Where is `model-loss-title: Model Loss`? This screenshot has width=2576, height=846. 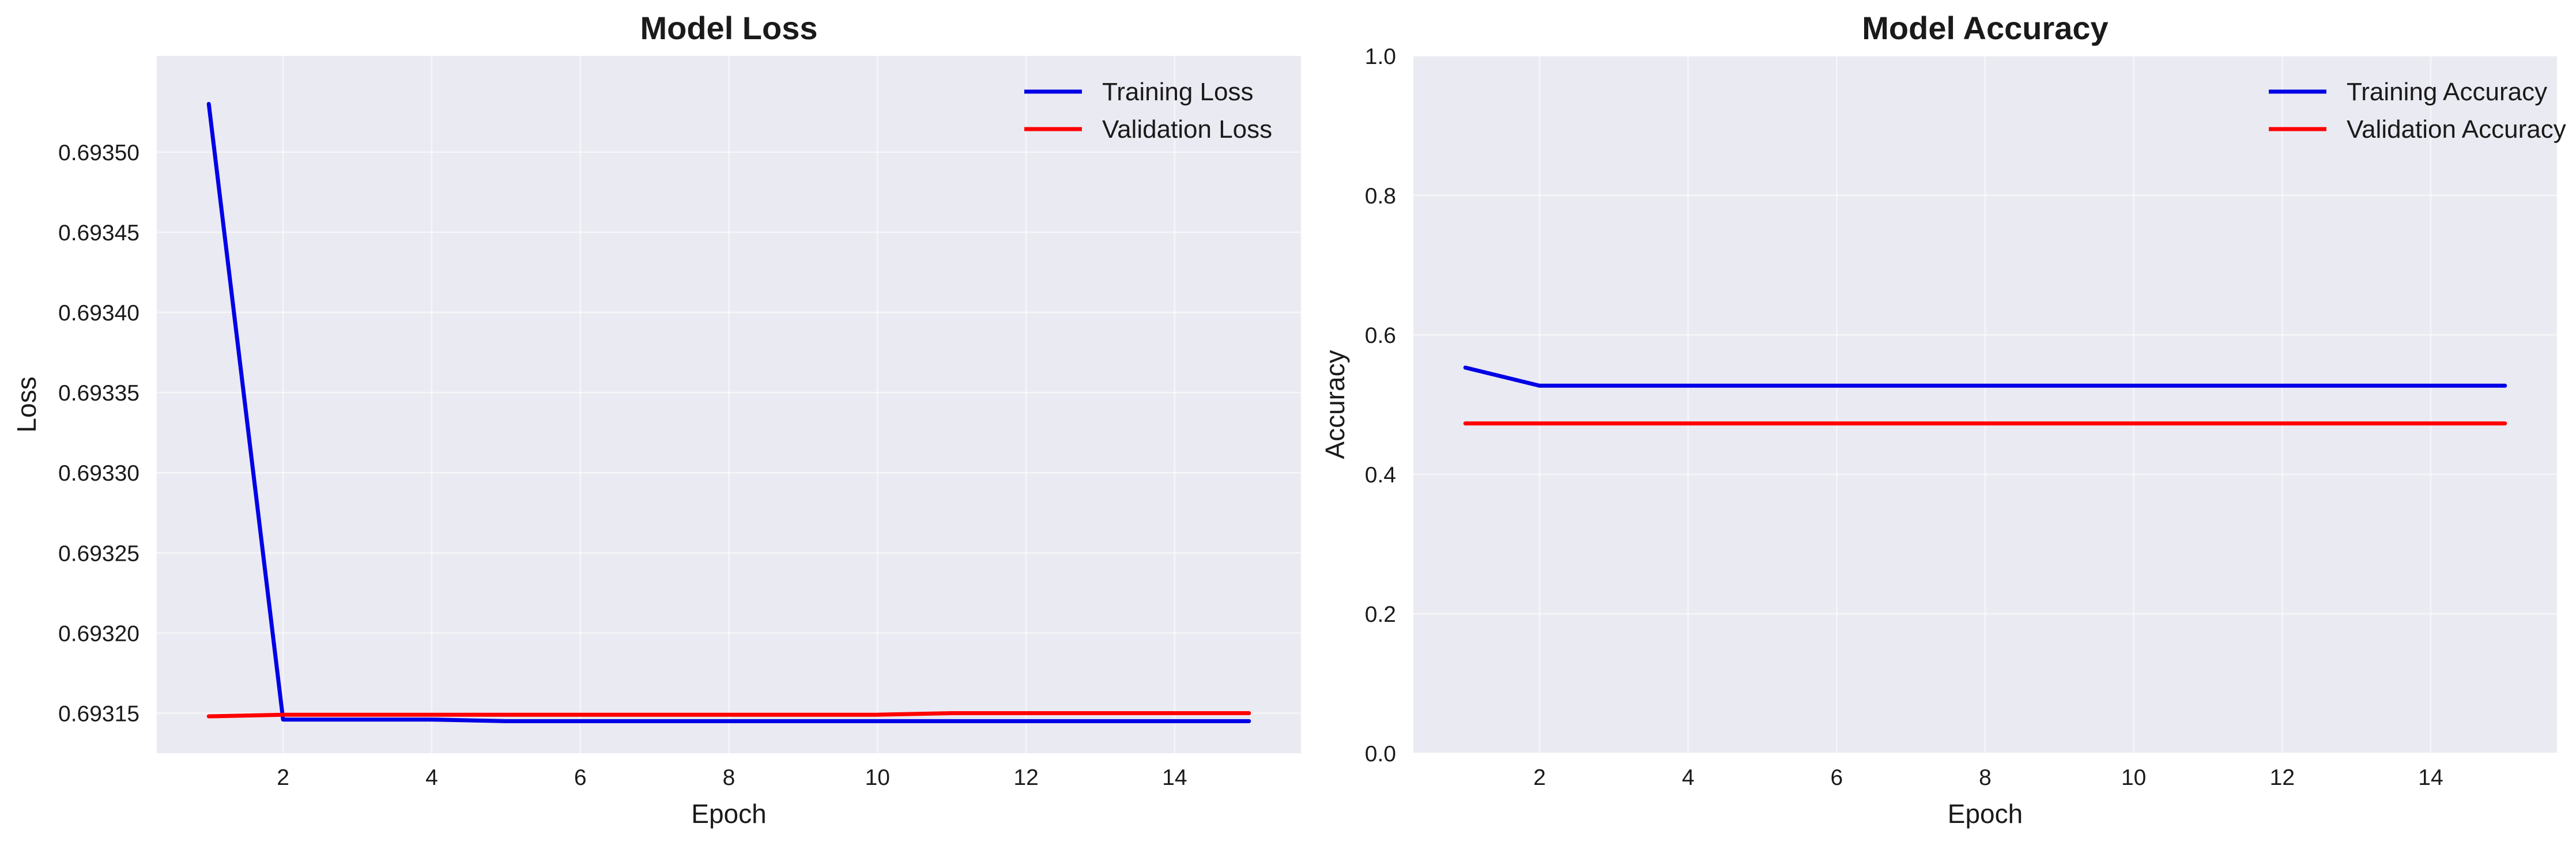
model-loss-title: Model Loss is located at coordinates (728, 28).